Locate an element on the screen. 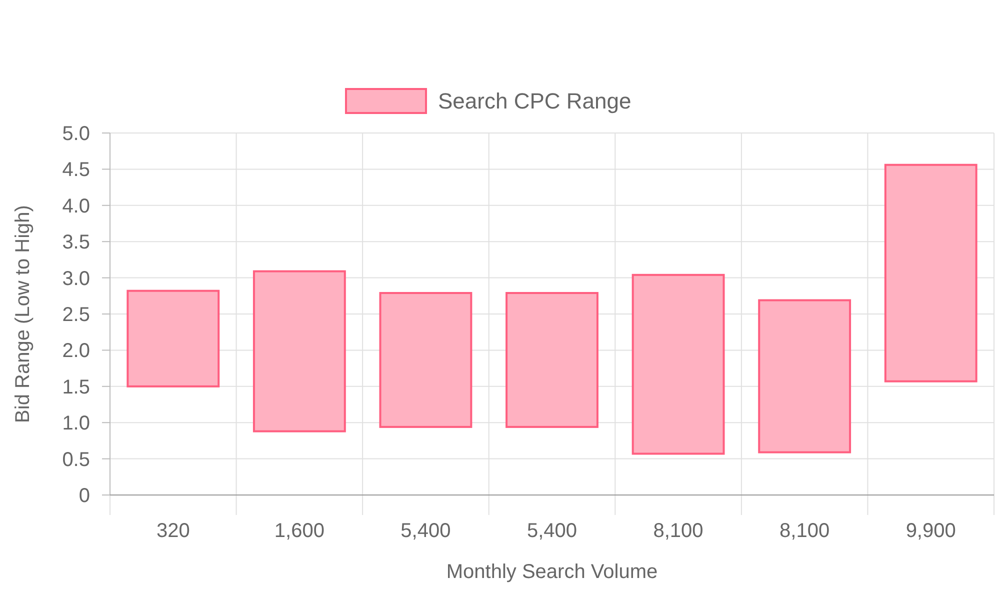 The width and height of the screenshot is (1000, 600). x-tick-label: 9,900 is located at coordinates (931, 531).